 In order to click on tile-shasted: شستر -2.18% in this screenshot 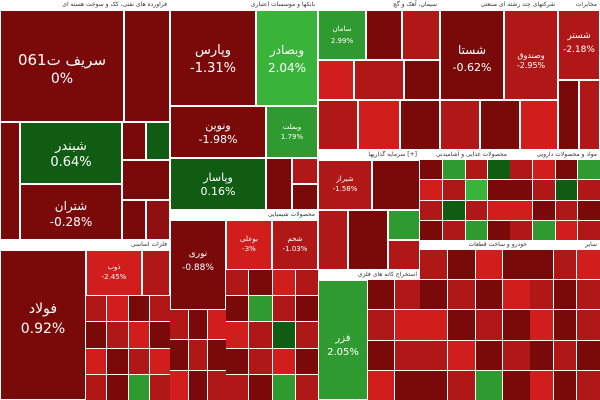, I will do `click(579, 45)`.